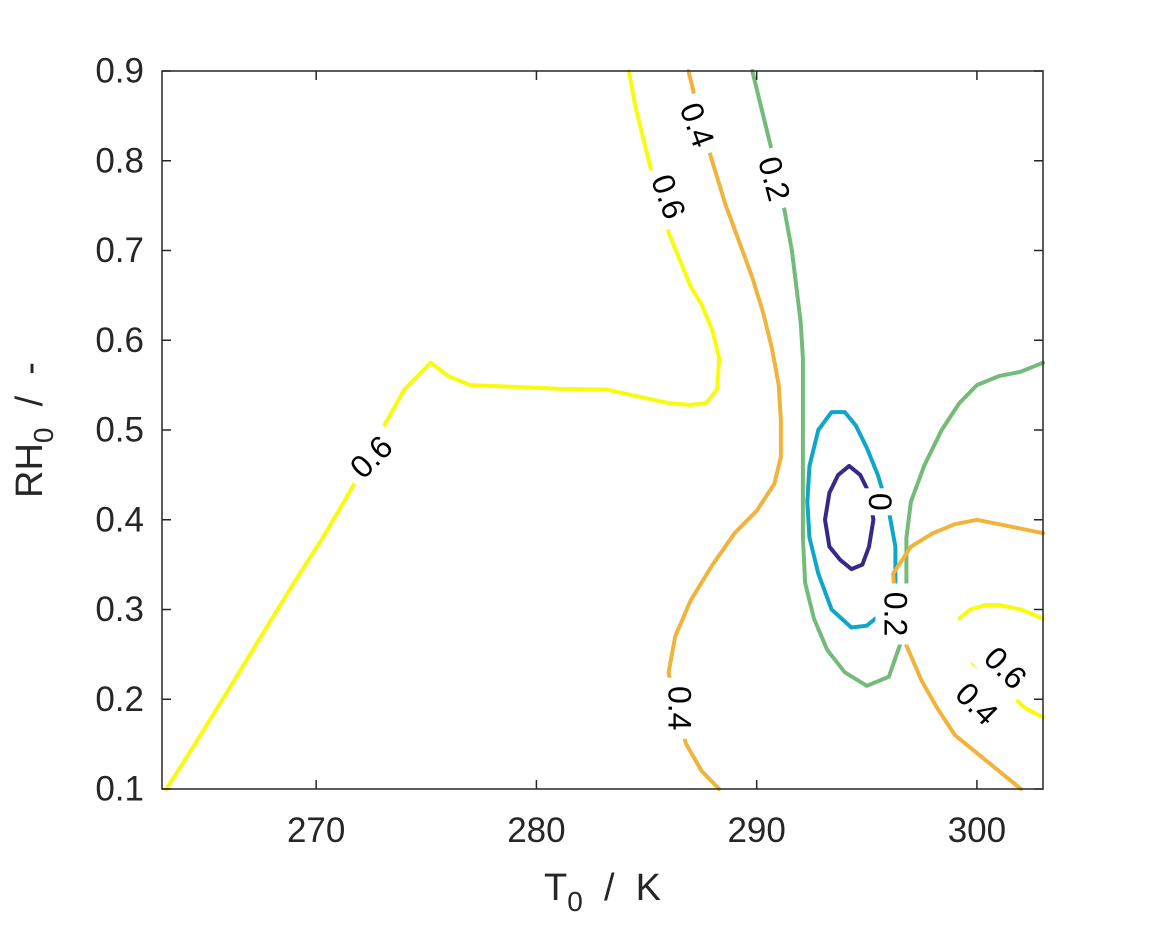 The image size is (1152, 930). Describe the element at coordinates (316, 830) in the screenshot. I see `x-tick-label-0: 270` at that location.